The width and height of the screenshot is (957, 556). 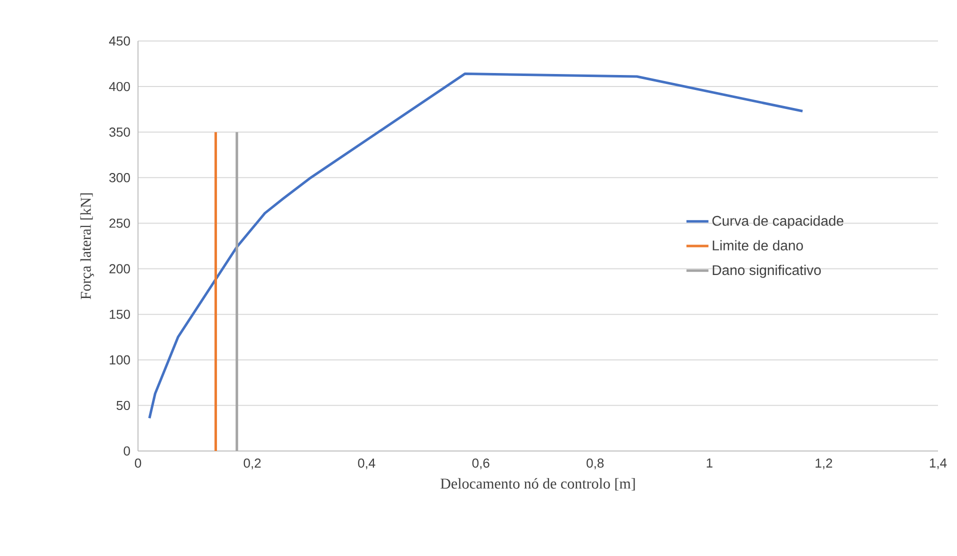 What do you see at coordinates (138, 463) in the screenshot?
I see `x-tick-label: 0` at bounding box center [138, 463].